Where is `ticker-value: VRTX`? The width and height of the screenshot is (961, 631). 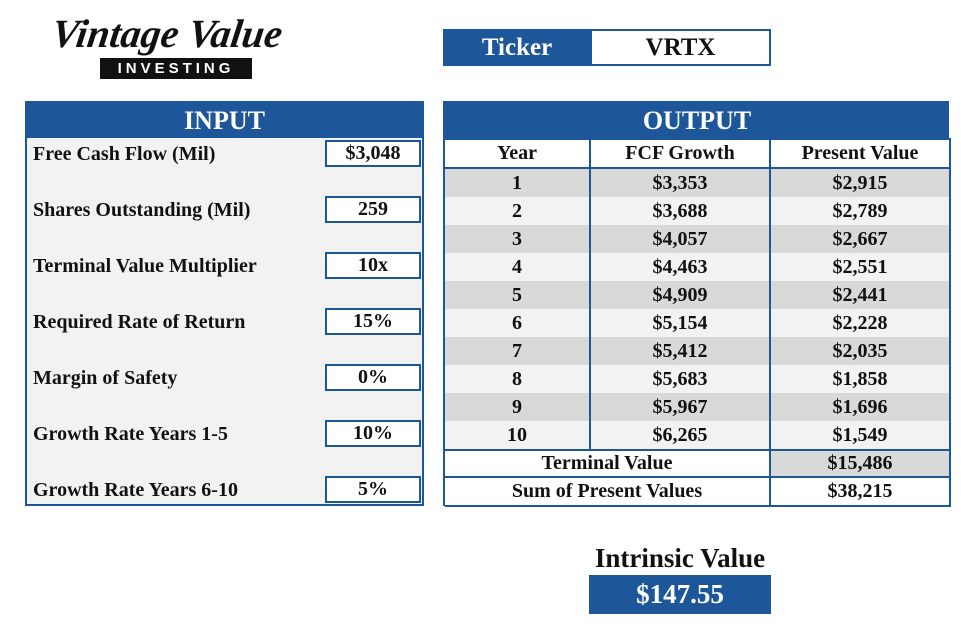 ticker-value: VRTX is located at coordinates (680, 47).